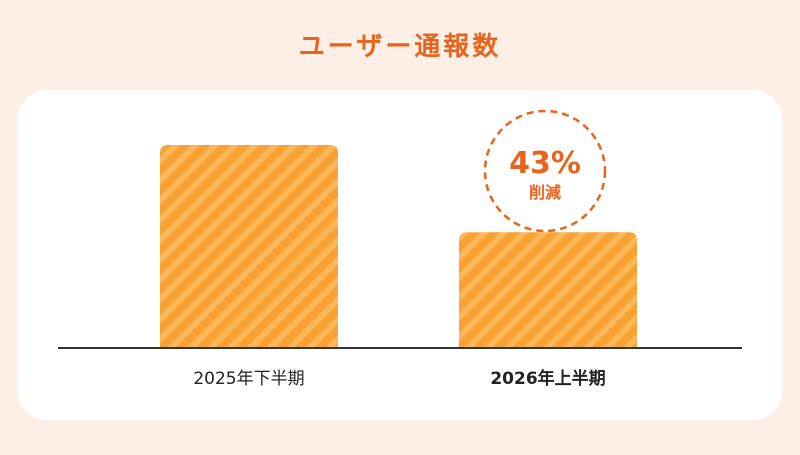 This screenshot has height=455, width=800. I want to click on reduction-value: 43%, so click(545, 163).